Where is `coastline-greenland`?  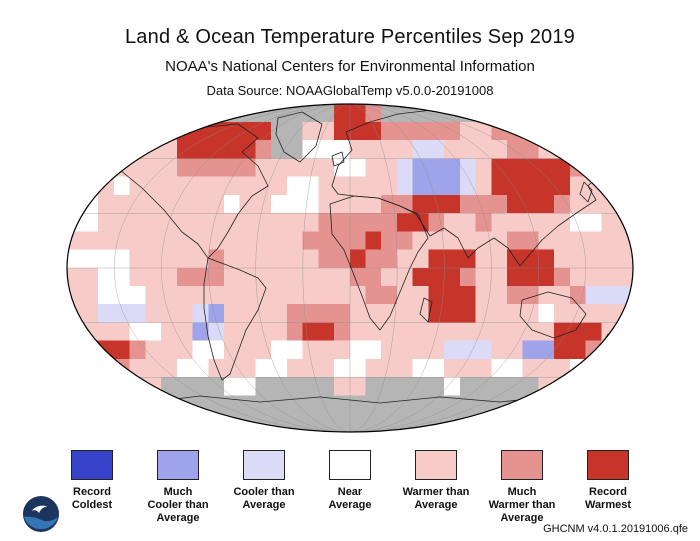
coastline-greenland is located at coordinates (299, 137).